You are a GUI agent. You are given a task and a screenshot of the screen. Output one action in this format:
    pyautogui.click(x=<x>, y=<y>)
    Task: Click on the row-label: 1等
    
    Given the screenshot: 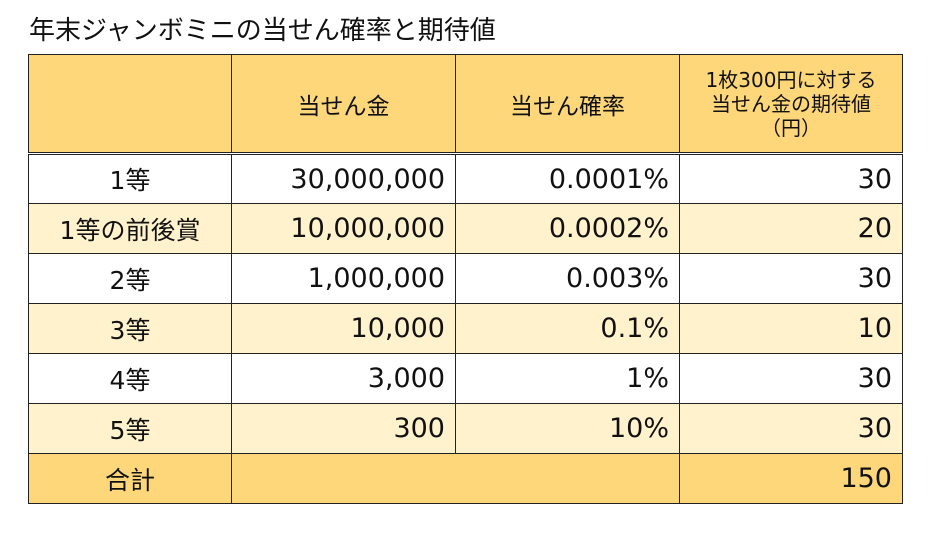 What is the action you would take?
    pyautogui.click(x=130, y=178)
    